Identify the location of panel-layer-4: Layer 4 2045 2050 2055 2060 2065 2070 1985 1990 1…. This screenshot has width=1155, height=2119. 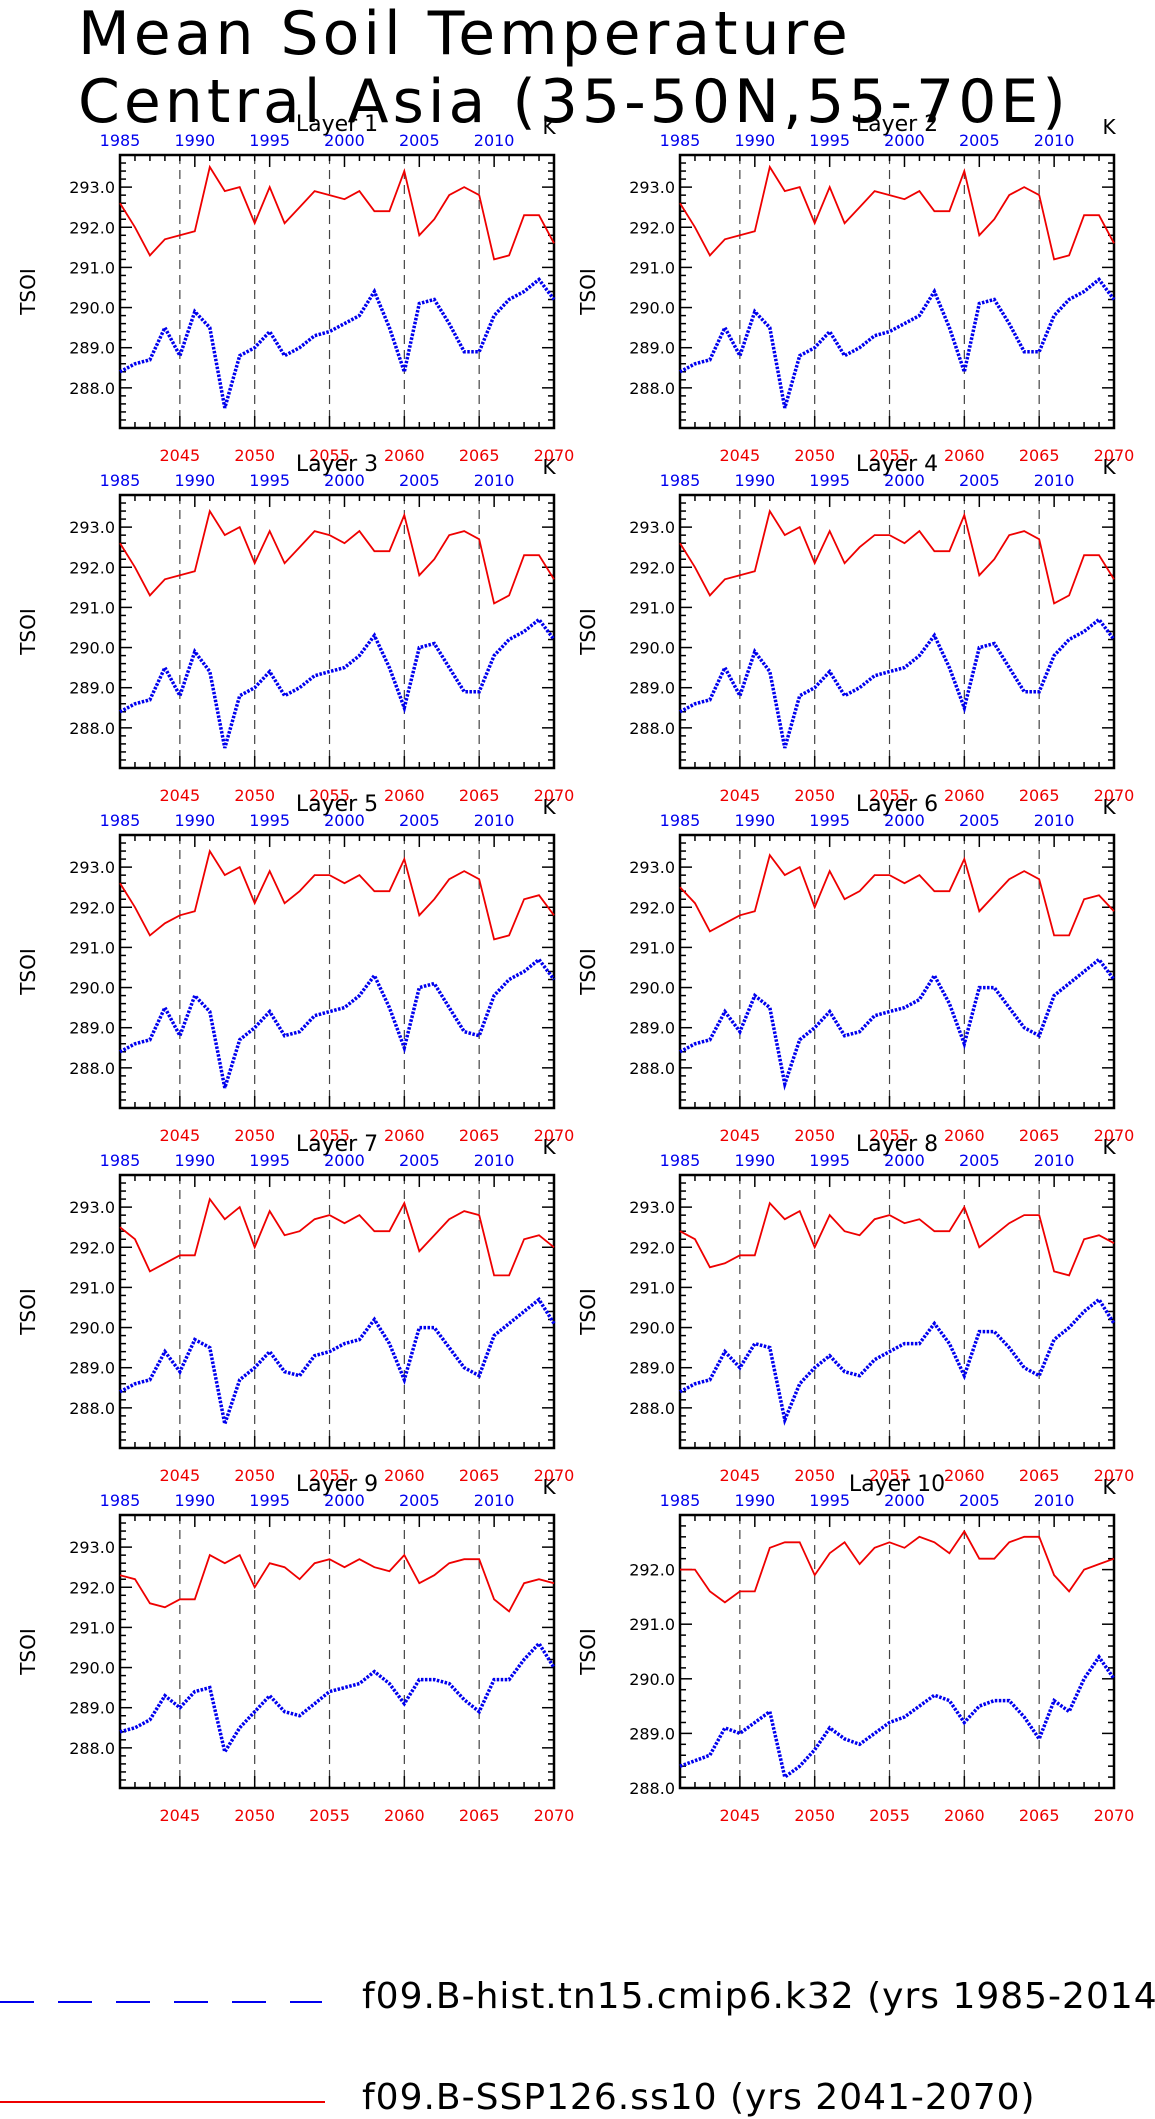
(855, 628).